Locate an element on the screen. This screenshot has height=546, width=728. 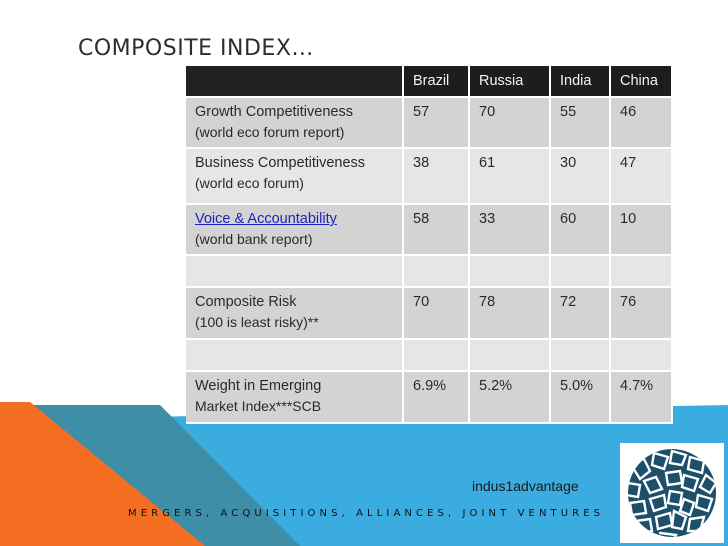
value-cell-brazil: 70 is located at coordinates (437, 314).